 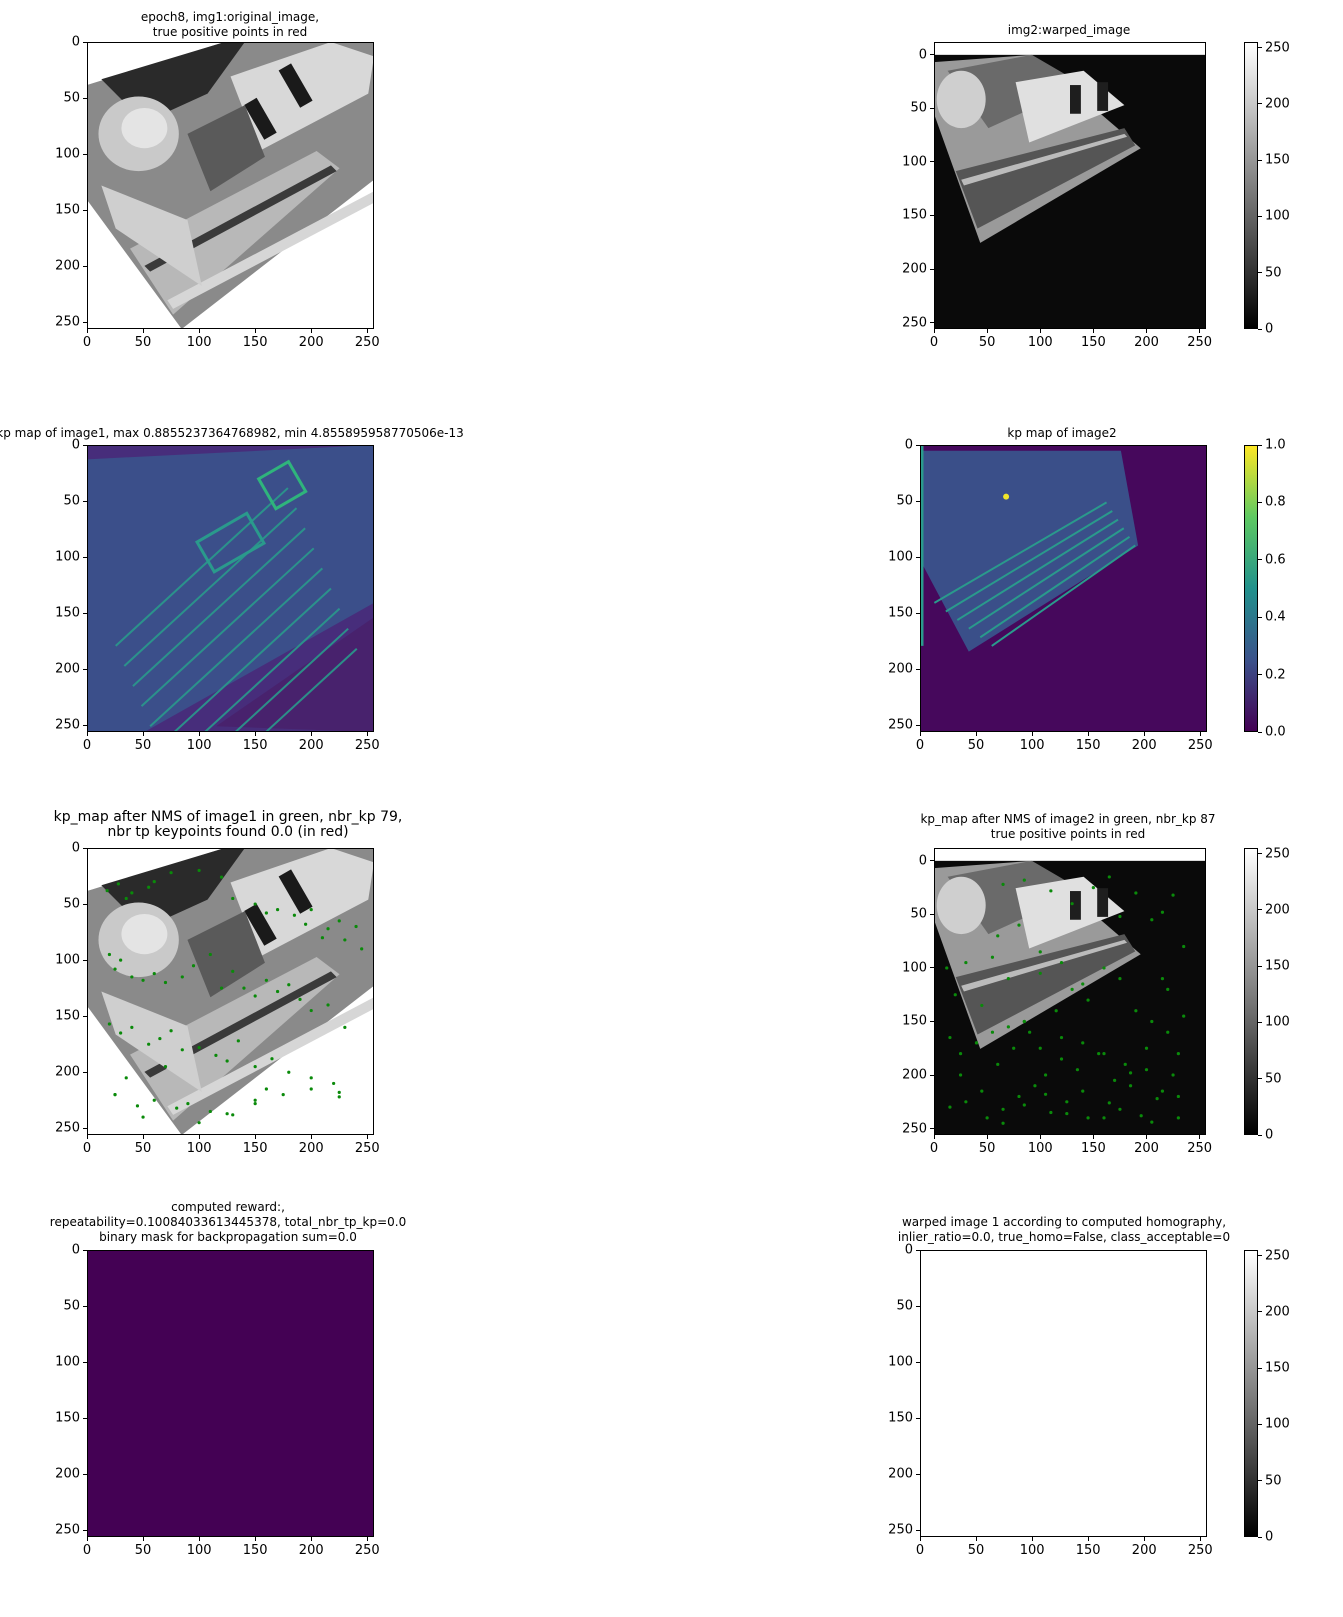 I want to click on plot-area, so click(x=230, y=1393).